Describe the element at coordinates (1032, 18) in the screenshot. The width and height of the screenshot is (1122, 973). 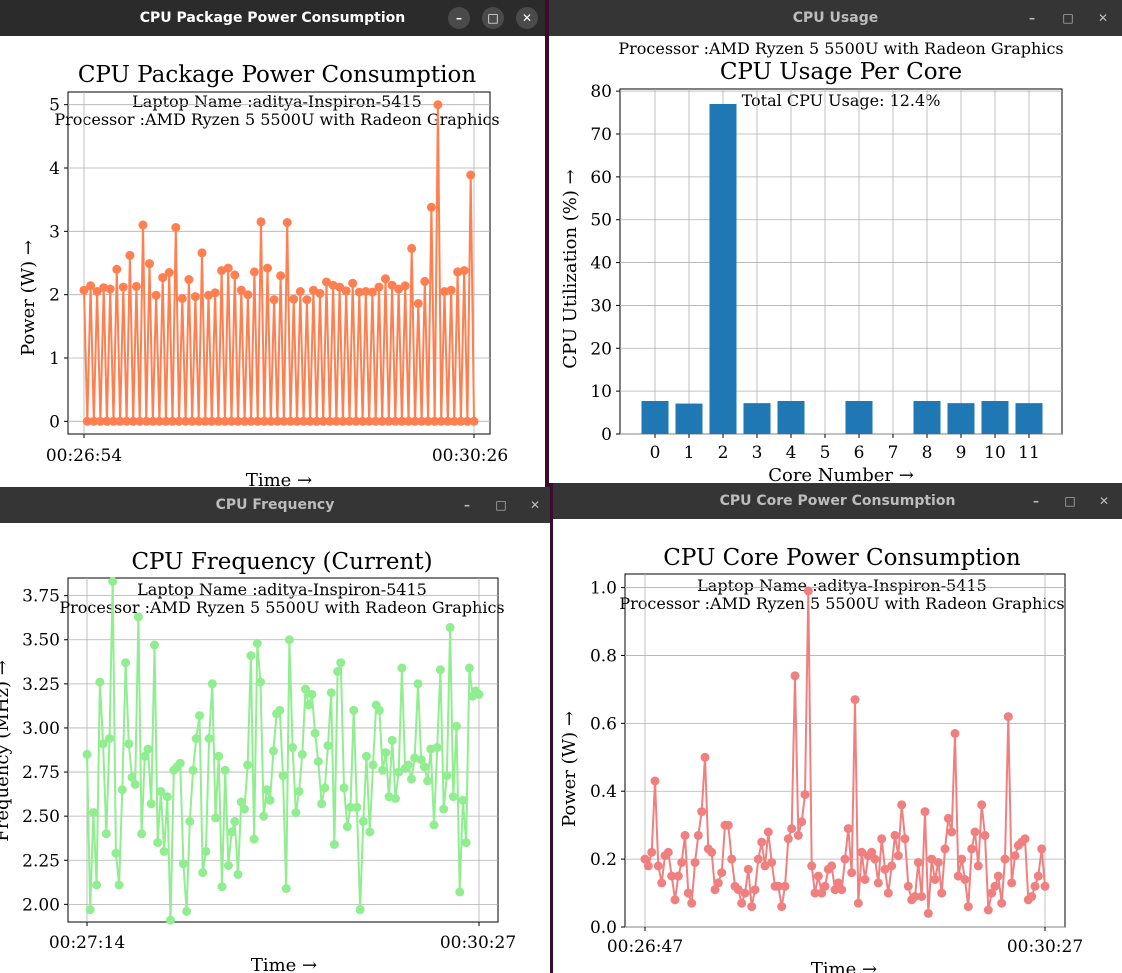
I see `usage-minimize-button: –` at that location.